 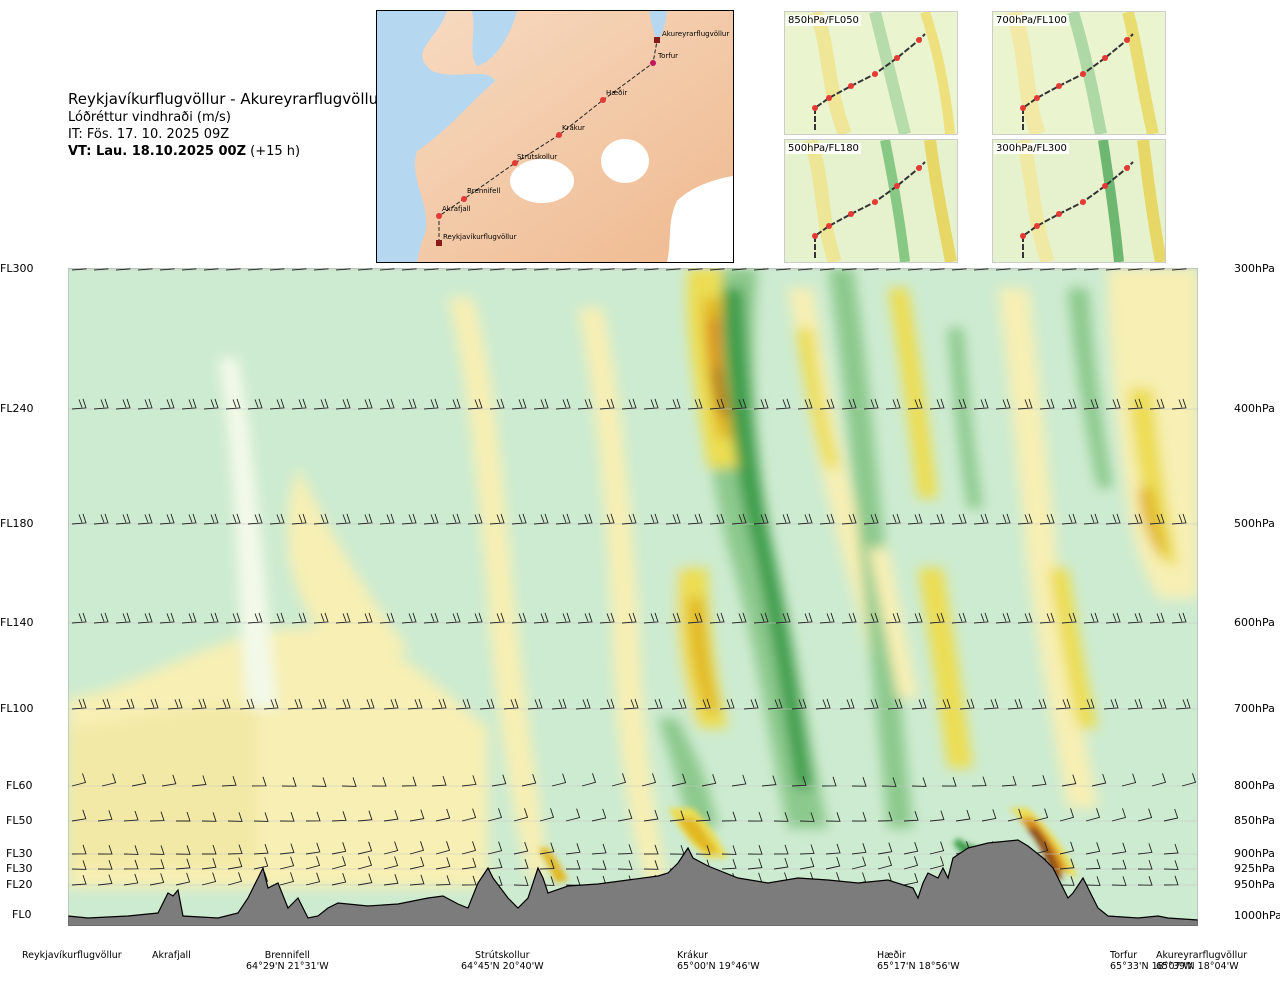 I want to click on route-markers, so click(x=548, y=141).